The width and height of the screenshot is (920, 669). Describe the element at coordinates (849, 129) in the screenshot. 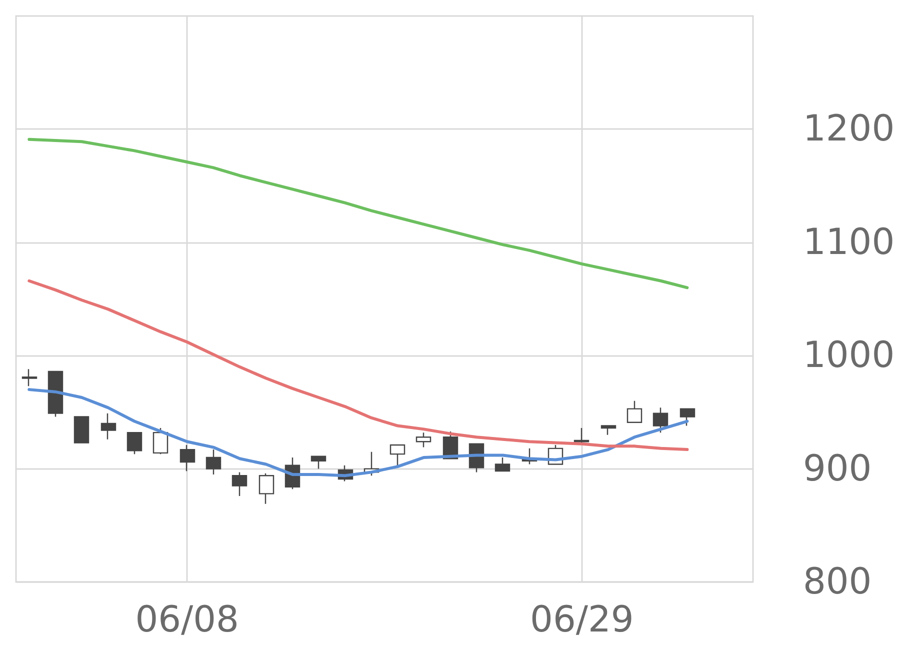

I see `y-tick-label: 1200` at that location.